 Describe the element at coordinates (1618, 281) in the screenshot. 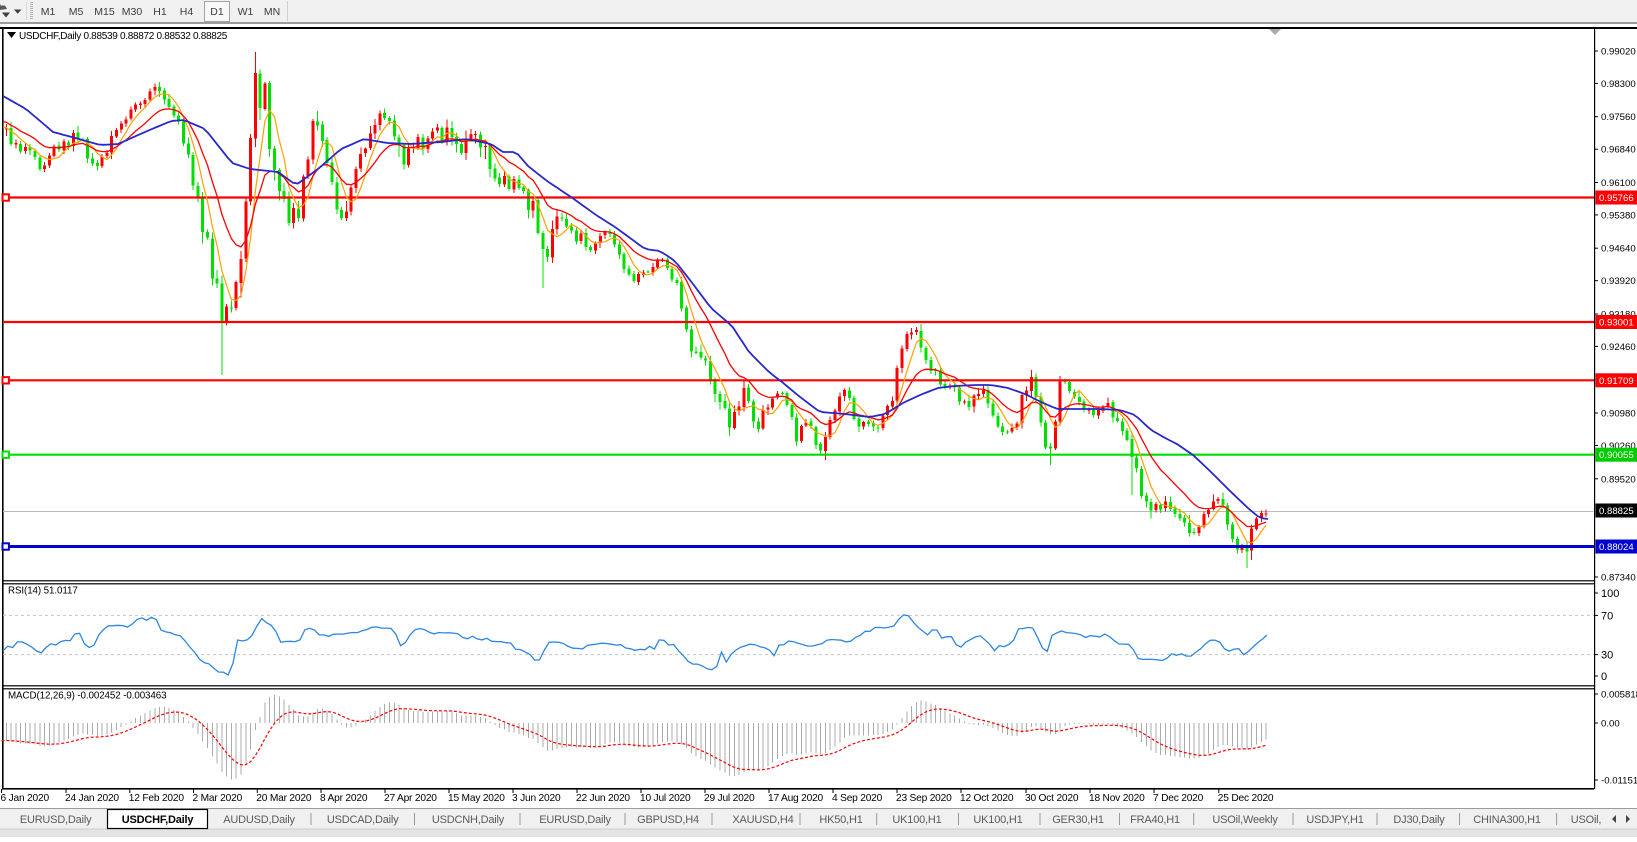

I see `svg-text: 0.93920` at that location.